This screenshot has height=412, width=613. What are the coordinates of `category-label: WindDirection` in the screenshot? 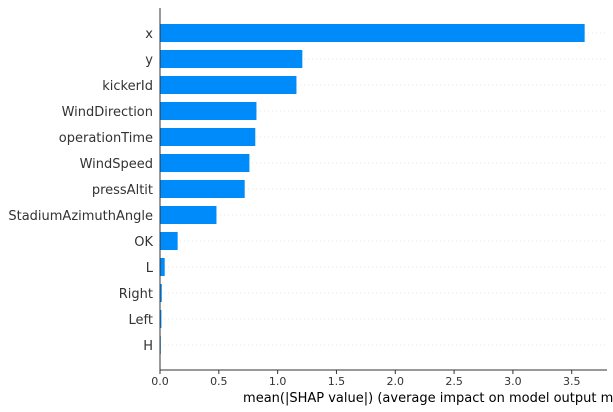 It's located at (107, 112).